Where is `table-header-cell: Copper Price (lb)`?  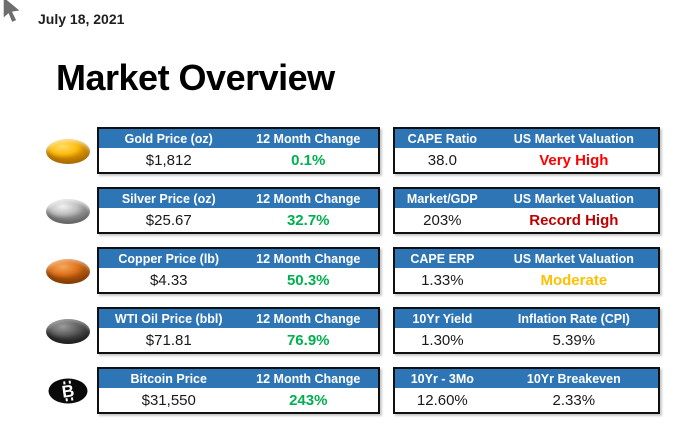
table-header-cell: Copper Price (lb) is located at coordinates (169, 259).